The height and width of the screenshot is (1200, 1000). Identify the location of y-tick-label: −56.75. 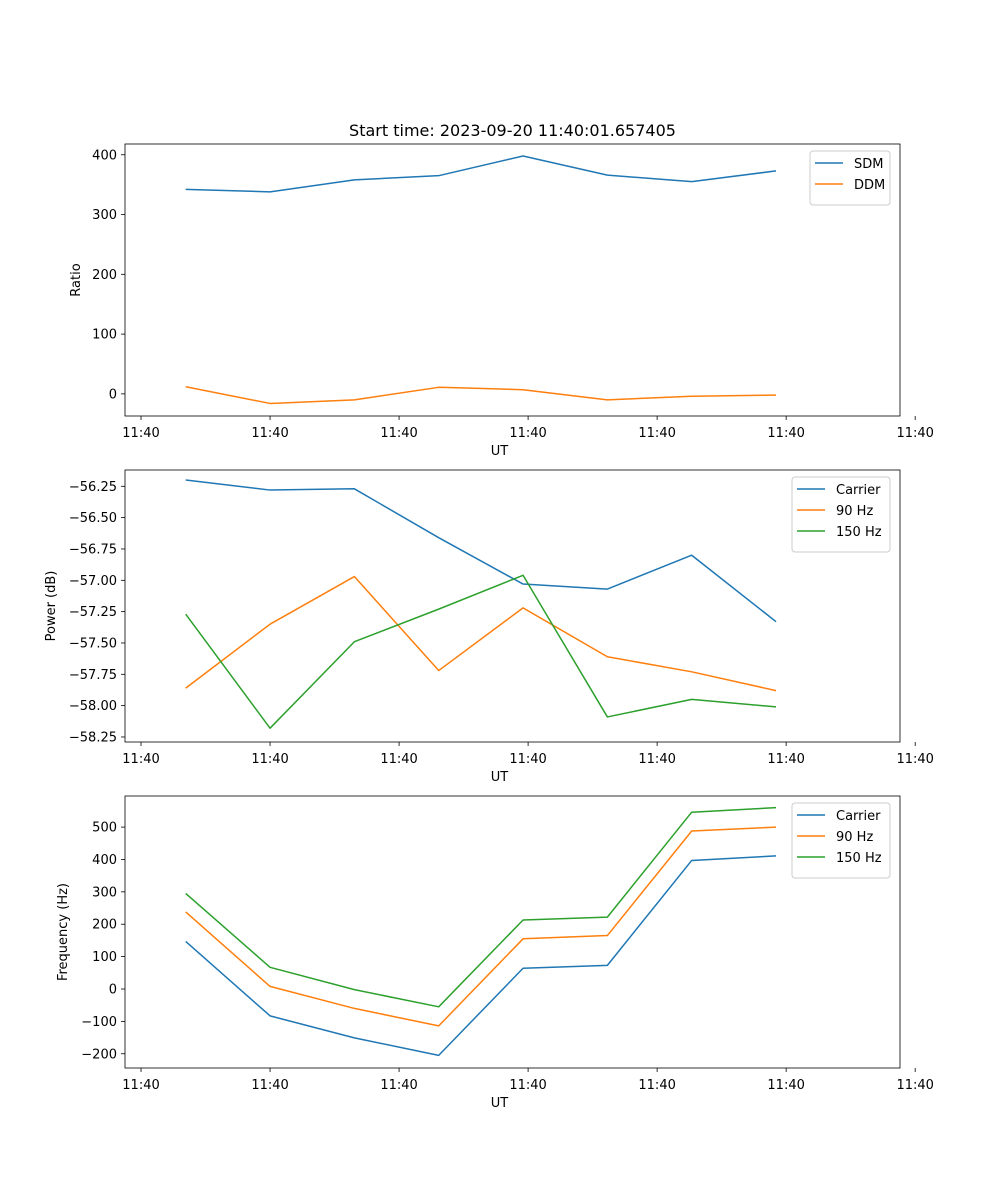
(93, 549).